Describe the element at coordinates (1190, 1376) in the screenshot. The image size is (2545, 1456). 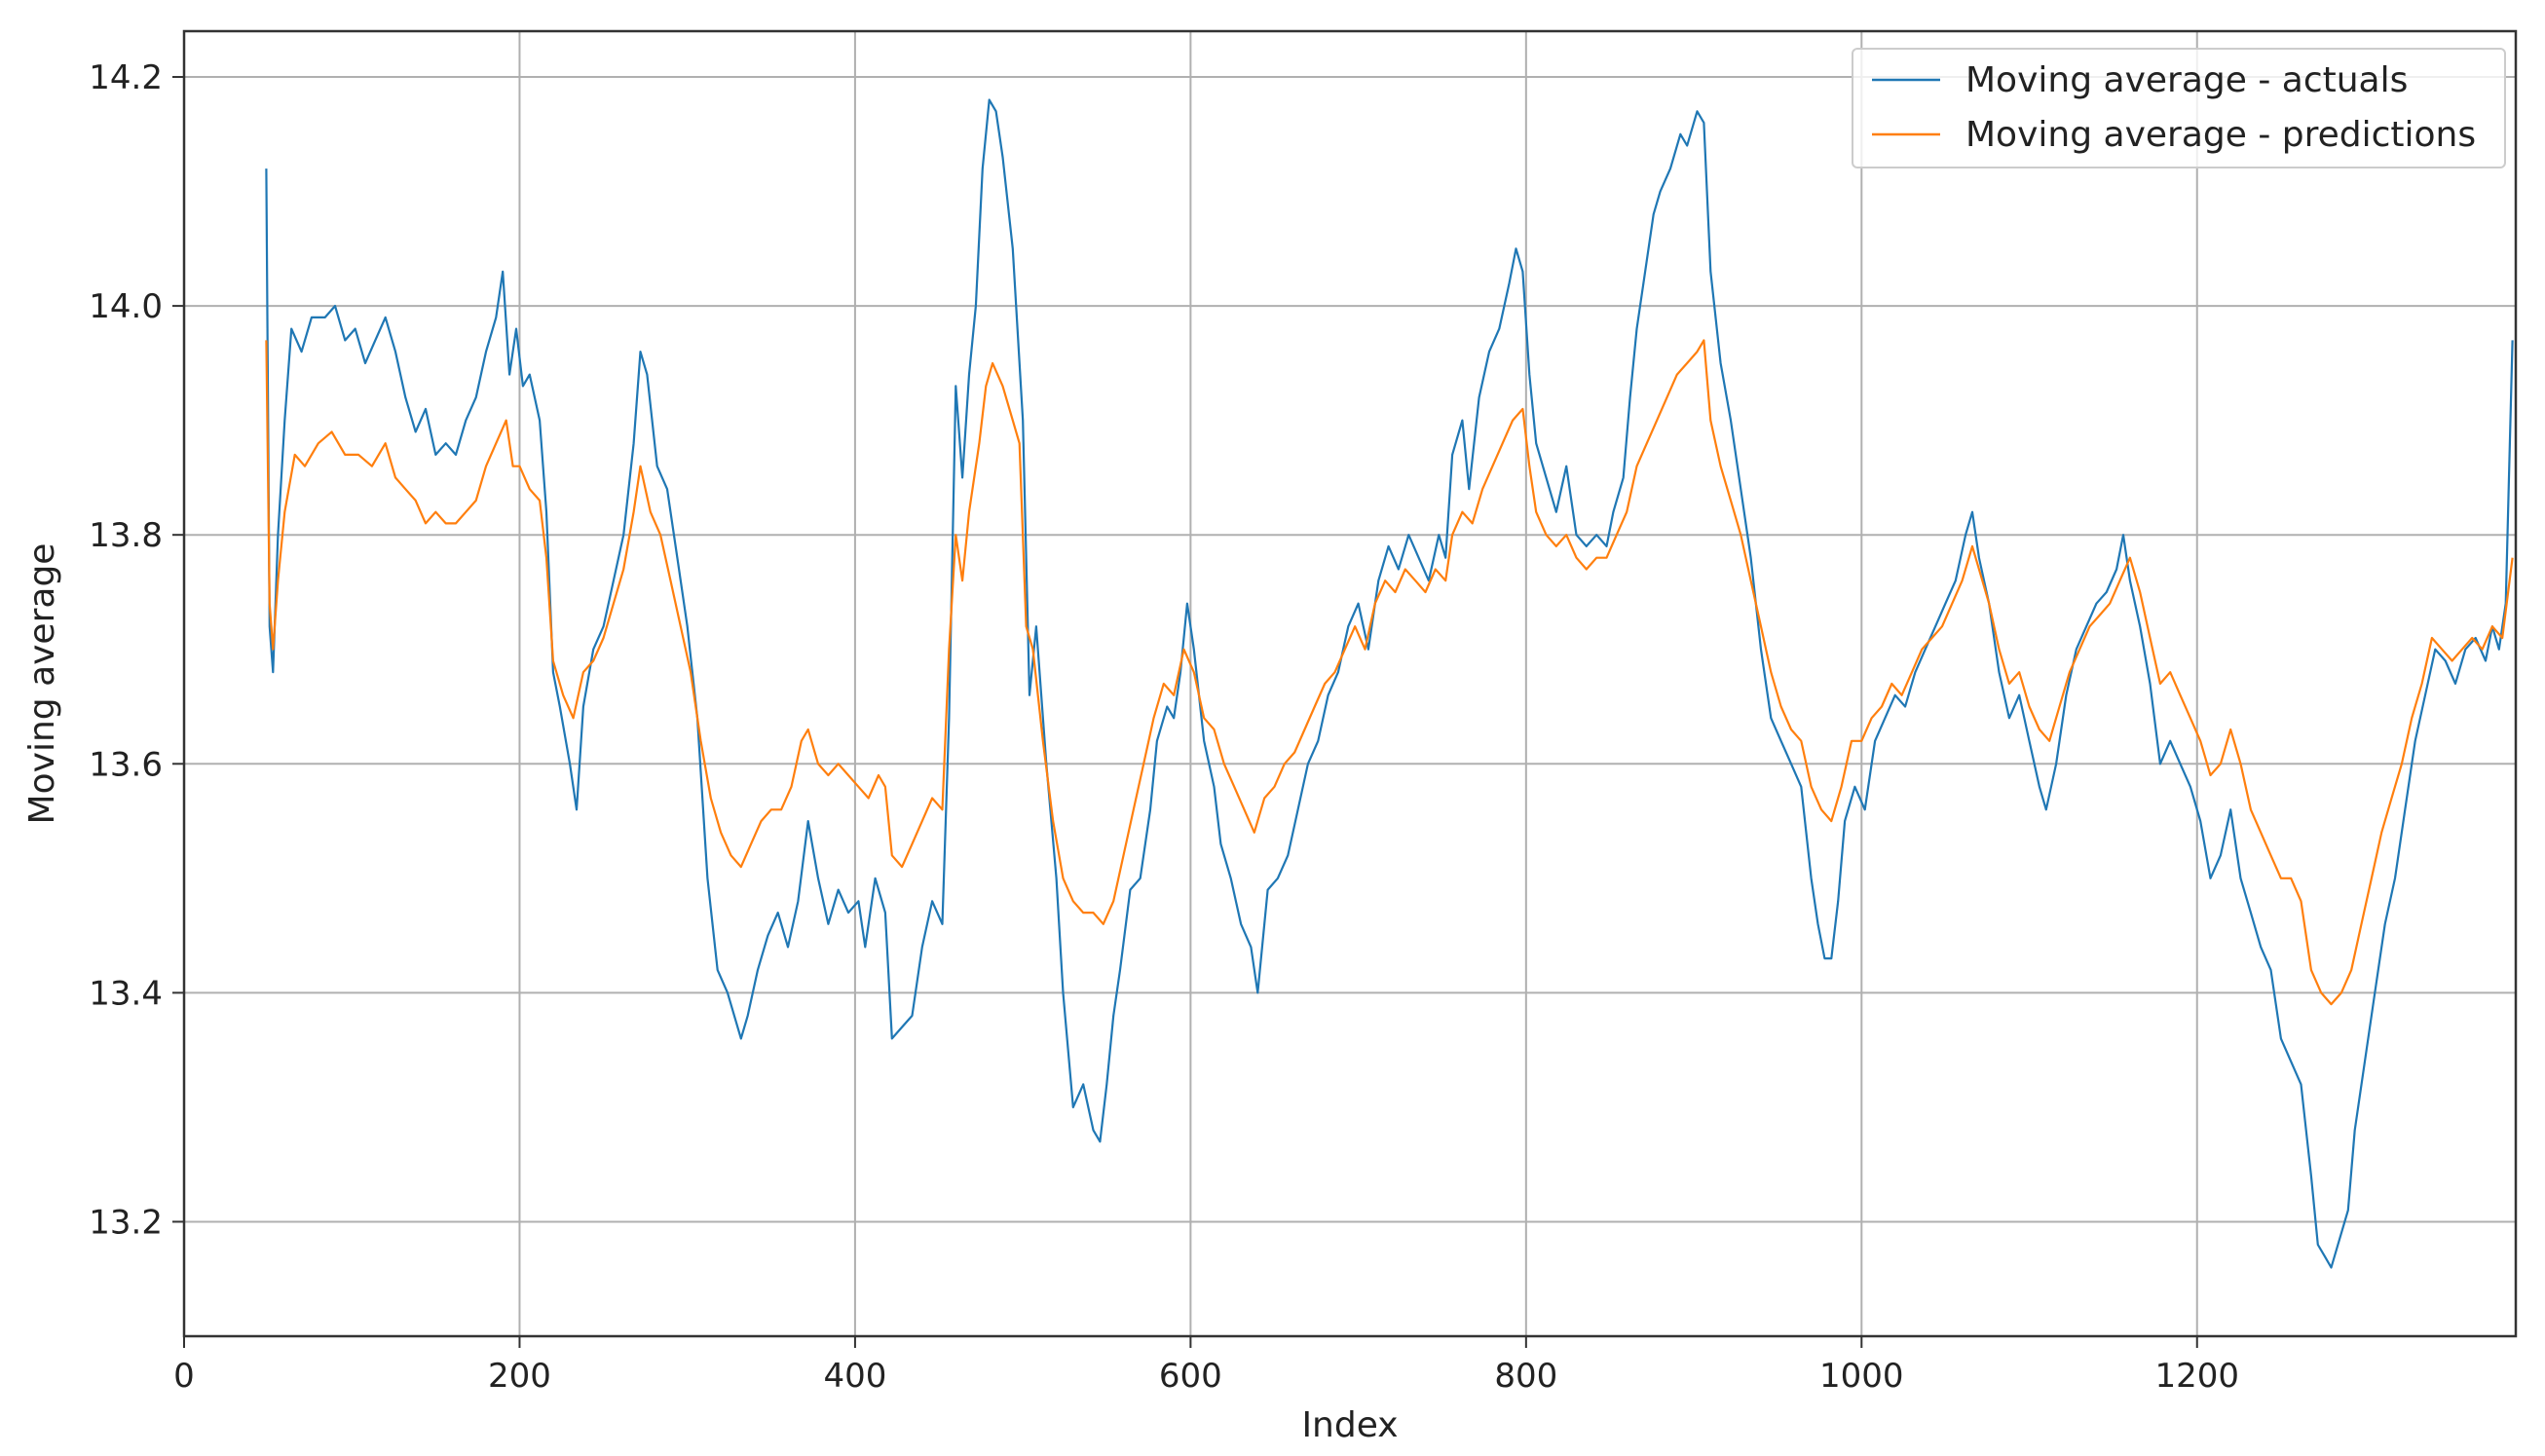
I see `x-tick-label: 600` at that location.